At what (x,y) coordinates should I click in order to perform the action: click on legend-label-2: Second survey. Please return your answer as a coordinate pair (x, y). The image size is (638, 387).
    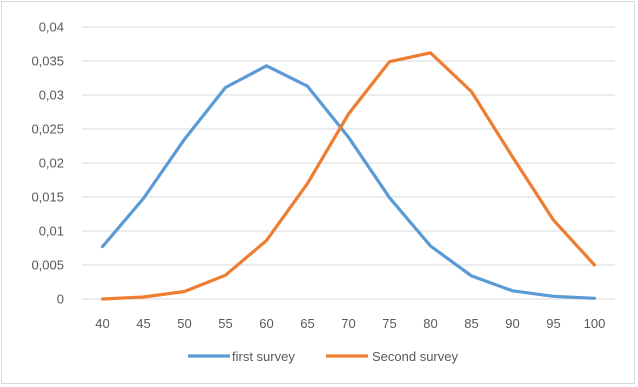
    Looking at the image, I should click on (415, 356).